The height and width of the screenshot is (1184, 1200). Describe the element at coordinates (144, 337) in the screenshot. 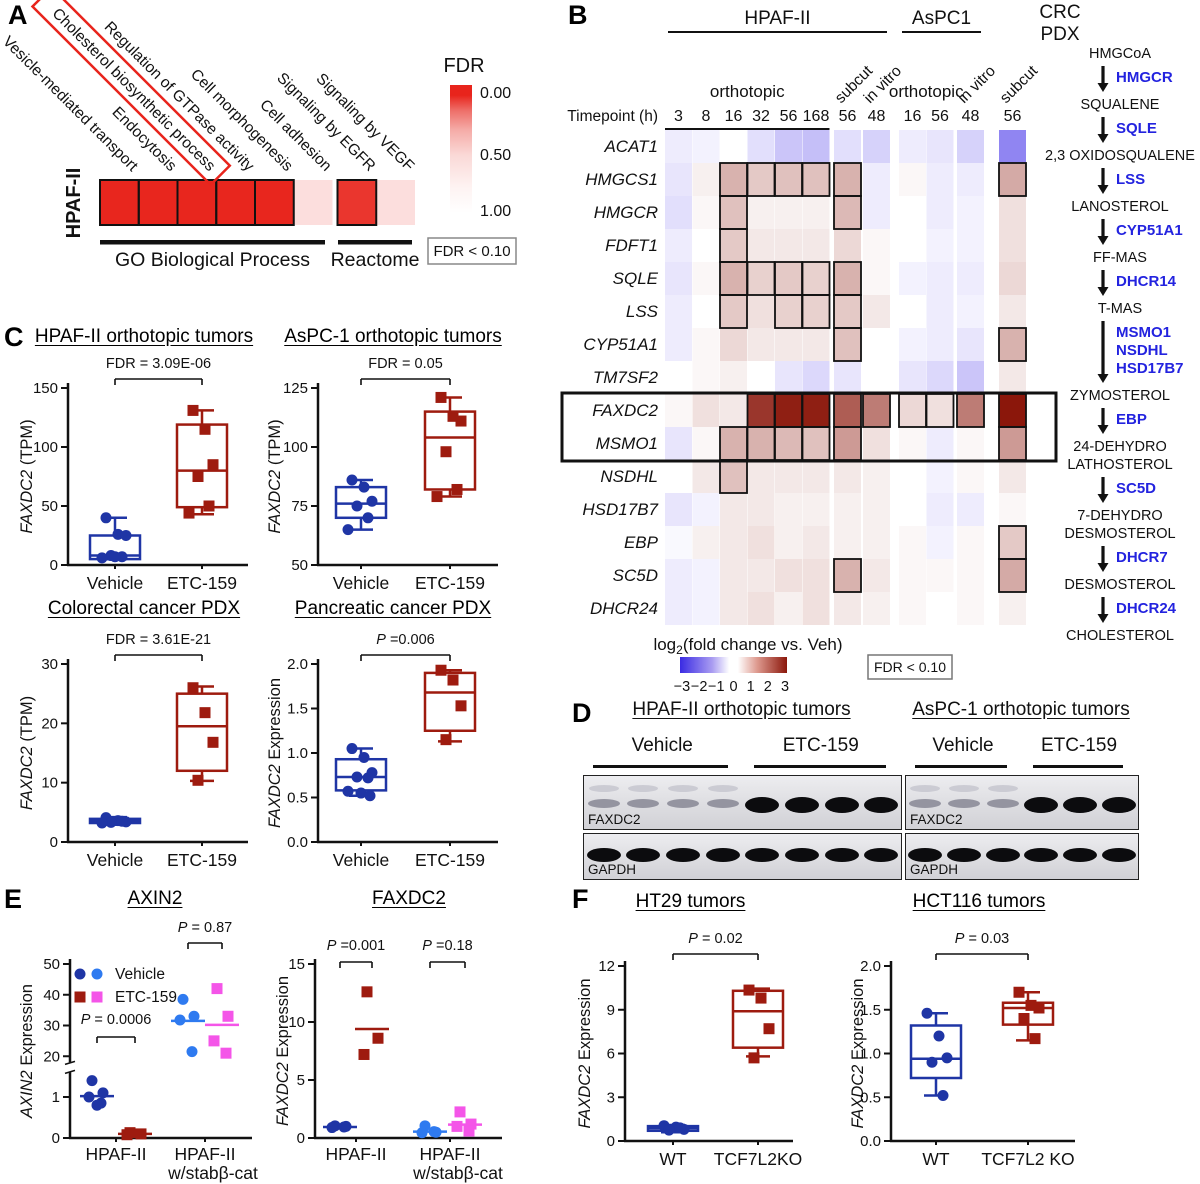

I see `plot-title: HPAF-II orthotopic tumors` at that location.